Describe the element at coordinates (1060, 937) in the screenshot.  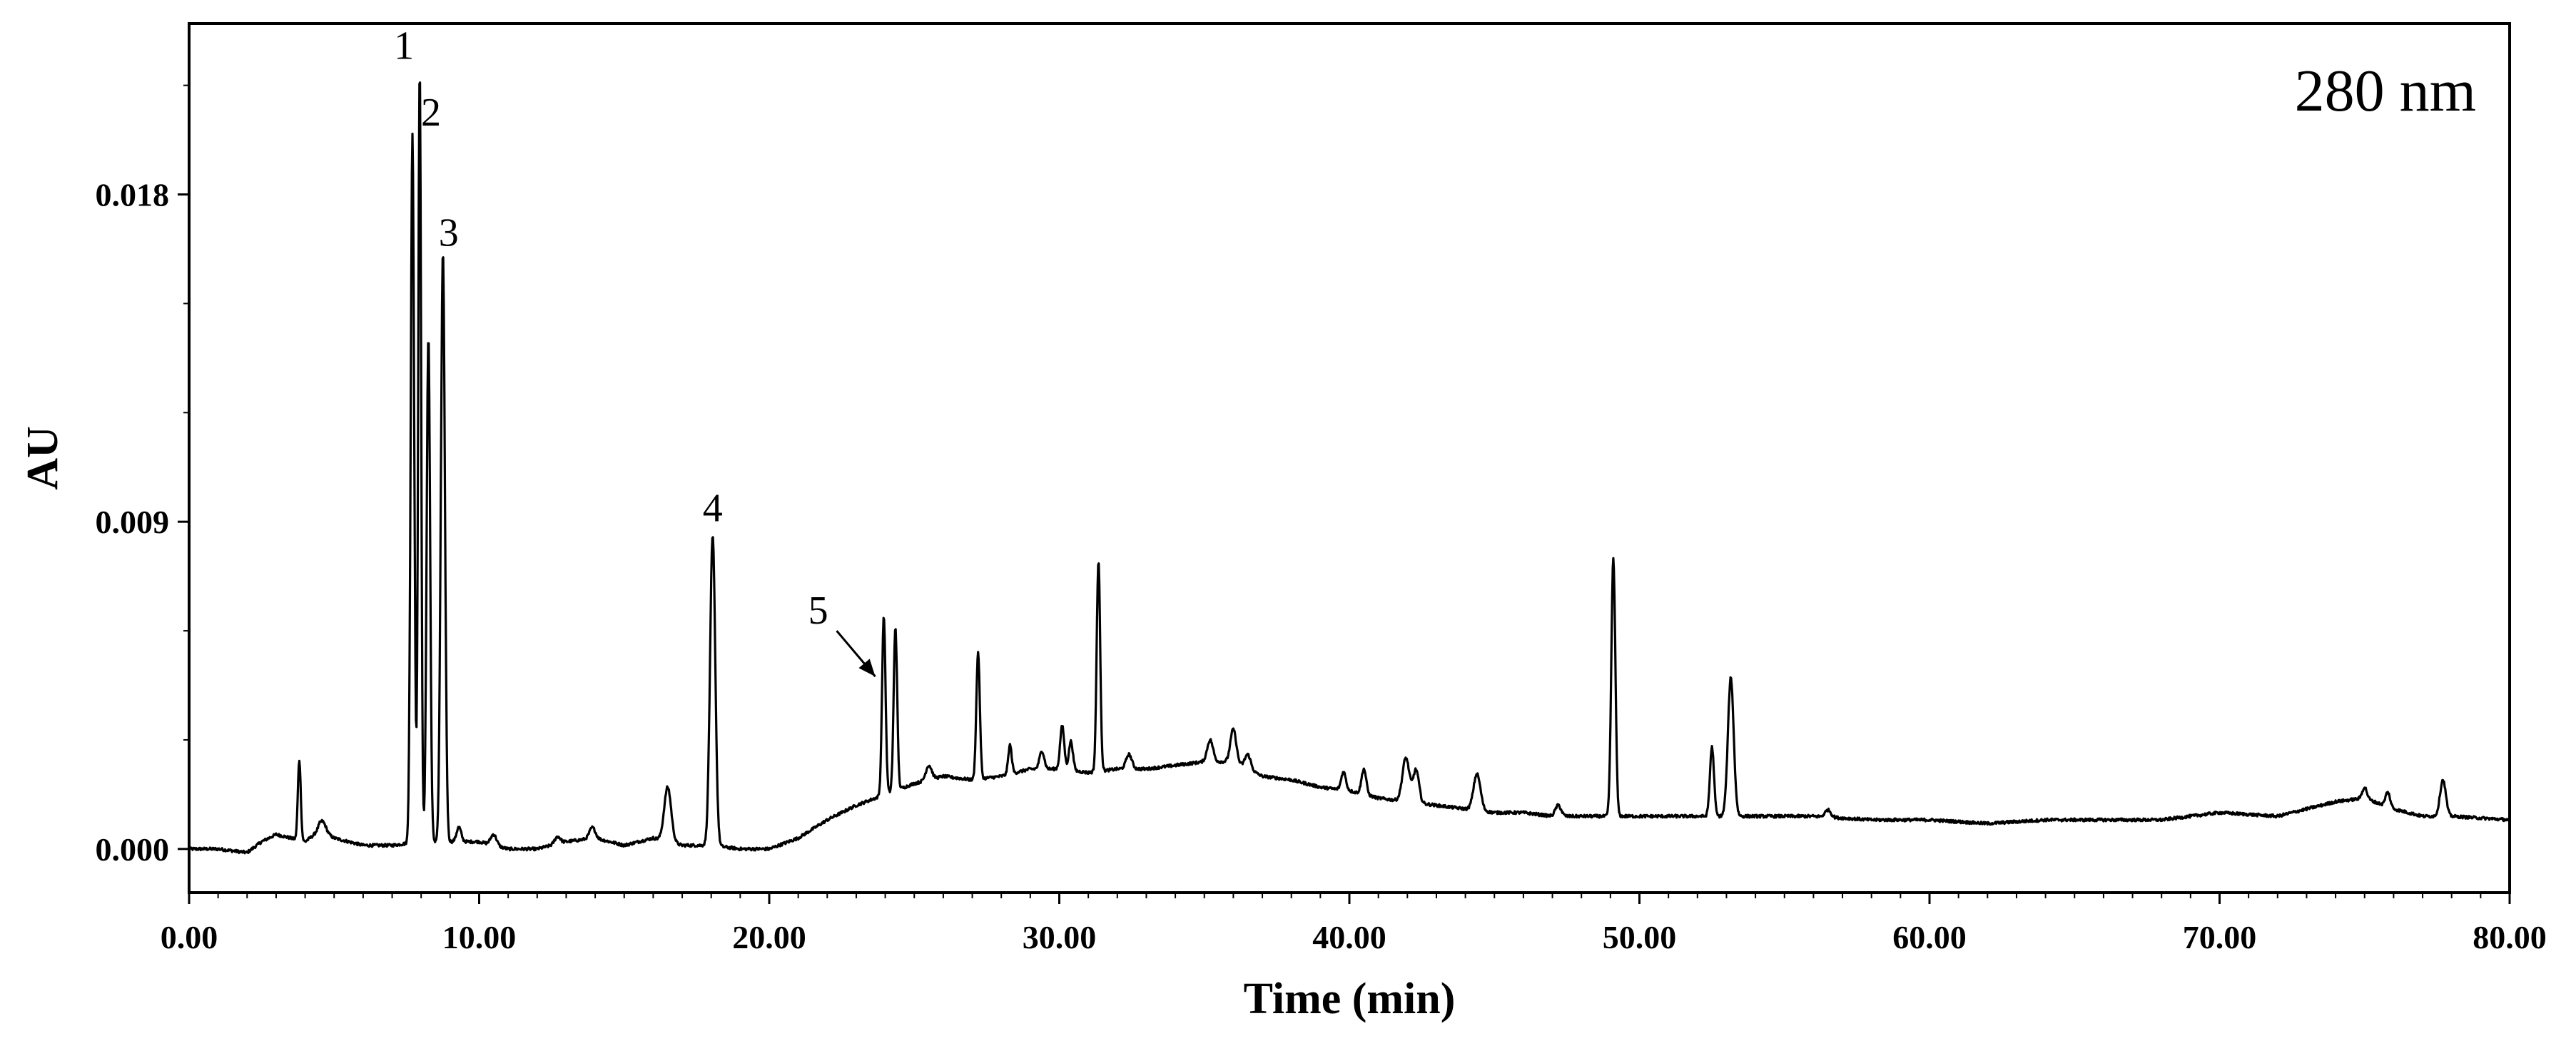
I see `x-tick-label: 30.00` at that location.